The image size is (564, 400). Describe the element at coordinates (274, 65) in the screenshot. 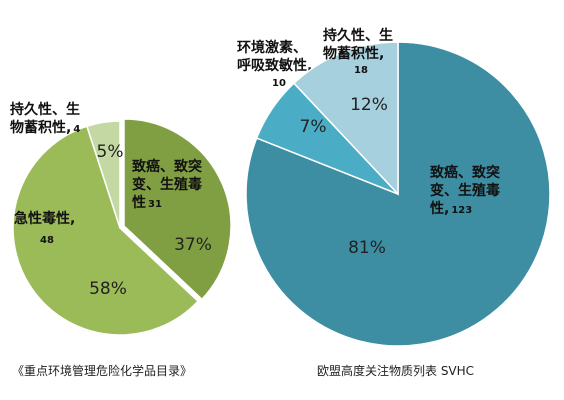

I see `pie-category-label: 呼吸致敏性,` at that location.